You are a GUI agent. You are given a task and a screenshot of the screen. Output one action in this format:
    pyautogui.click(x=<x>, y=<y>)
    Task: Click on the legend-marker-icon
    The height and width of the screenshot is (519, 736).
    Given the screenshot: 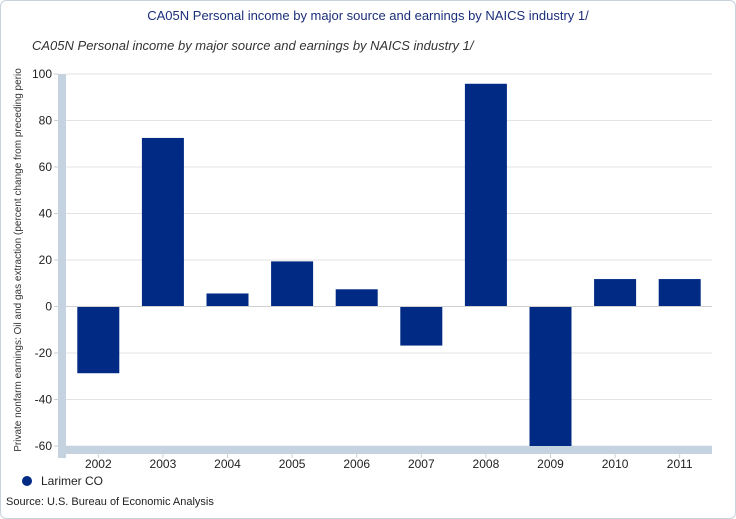 What is the action you would take?
    pyautogui.click(x=27, y=481)
    